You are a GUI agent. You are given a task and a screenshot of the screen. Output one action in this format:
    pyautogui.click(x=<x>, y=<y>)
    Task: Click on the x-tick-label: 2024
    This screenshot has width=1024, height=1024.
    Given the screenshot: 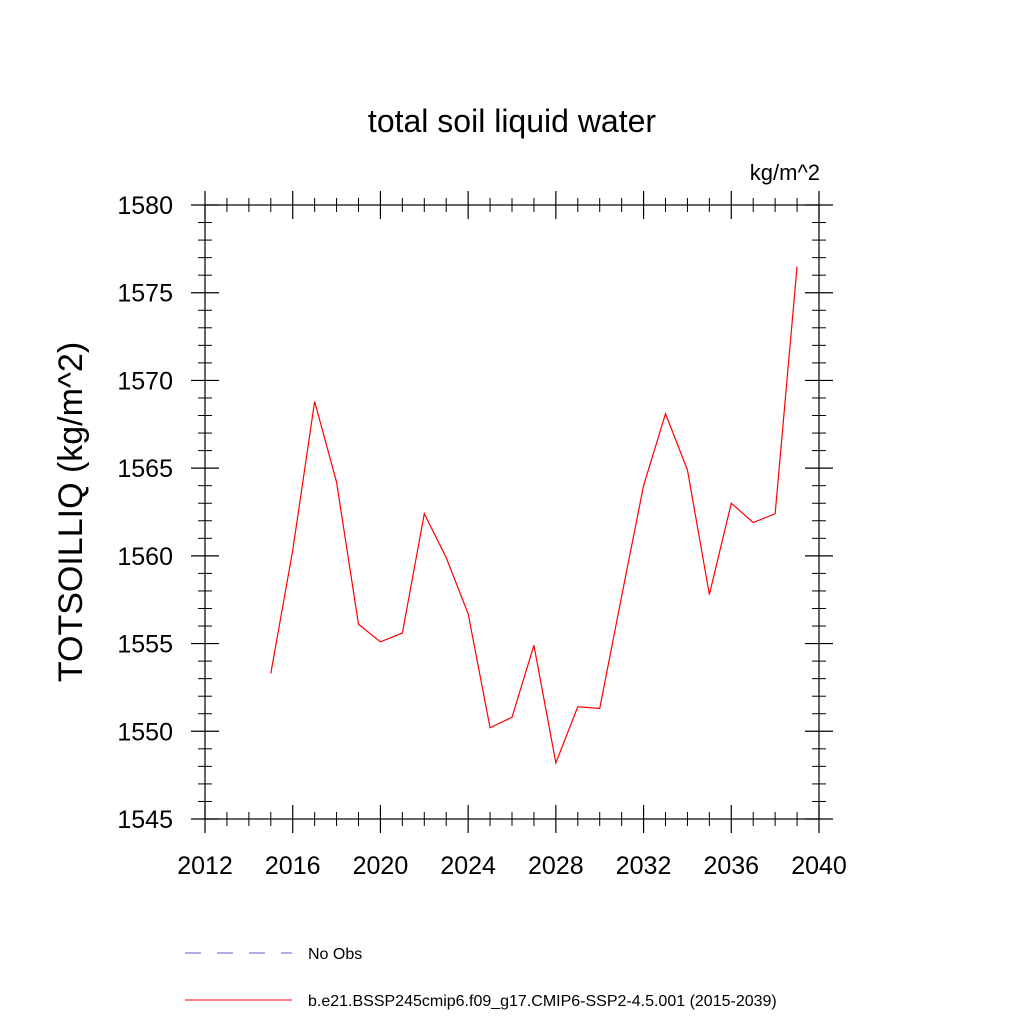 What is the action you would take?
    pyautogui.click(x=468, y=866)
    